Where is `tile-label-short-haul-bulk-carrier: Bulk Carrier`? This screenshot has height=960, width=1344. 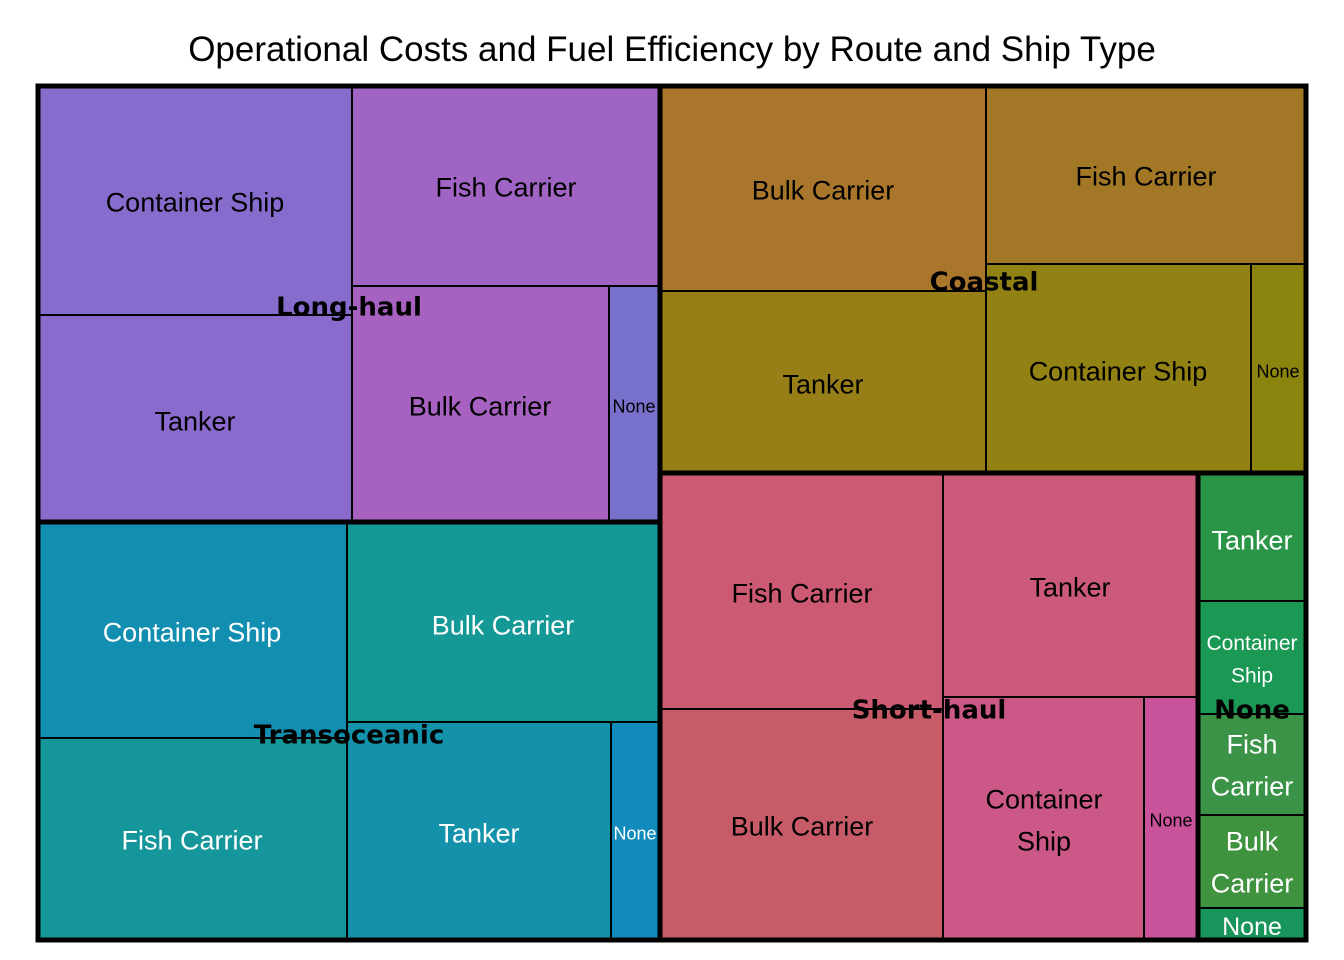
tile-label-short-haul-bulk-carrier: Bulk Carrier is located at coordinates (802, 826).